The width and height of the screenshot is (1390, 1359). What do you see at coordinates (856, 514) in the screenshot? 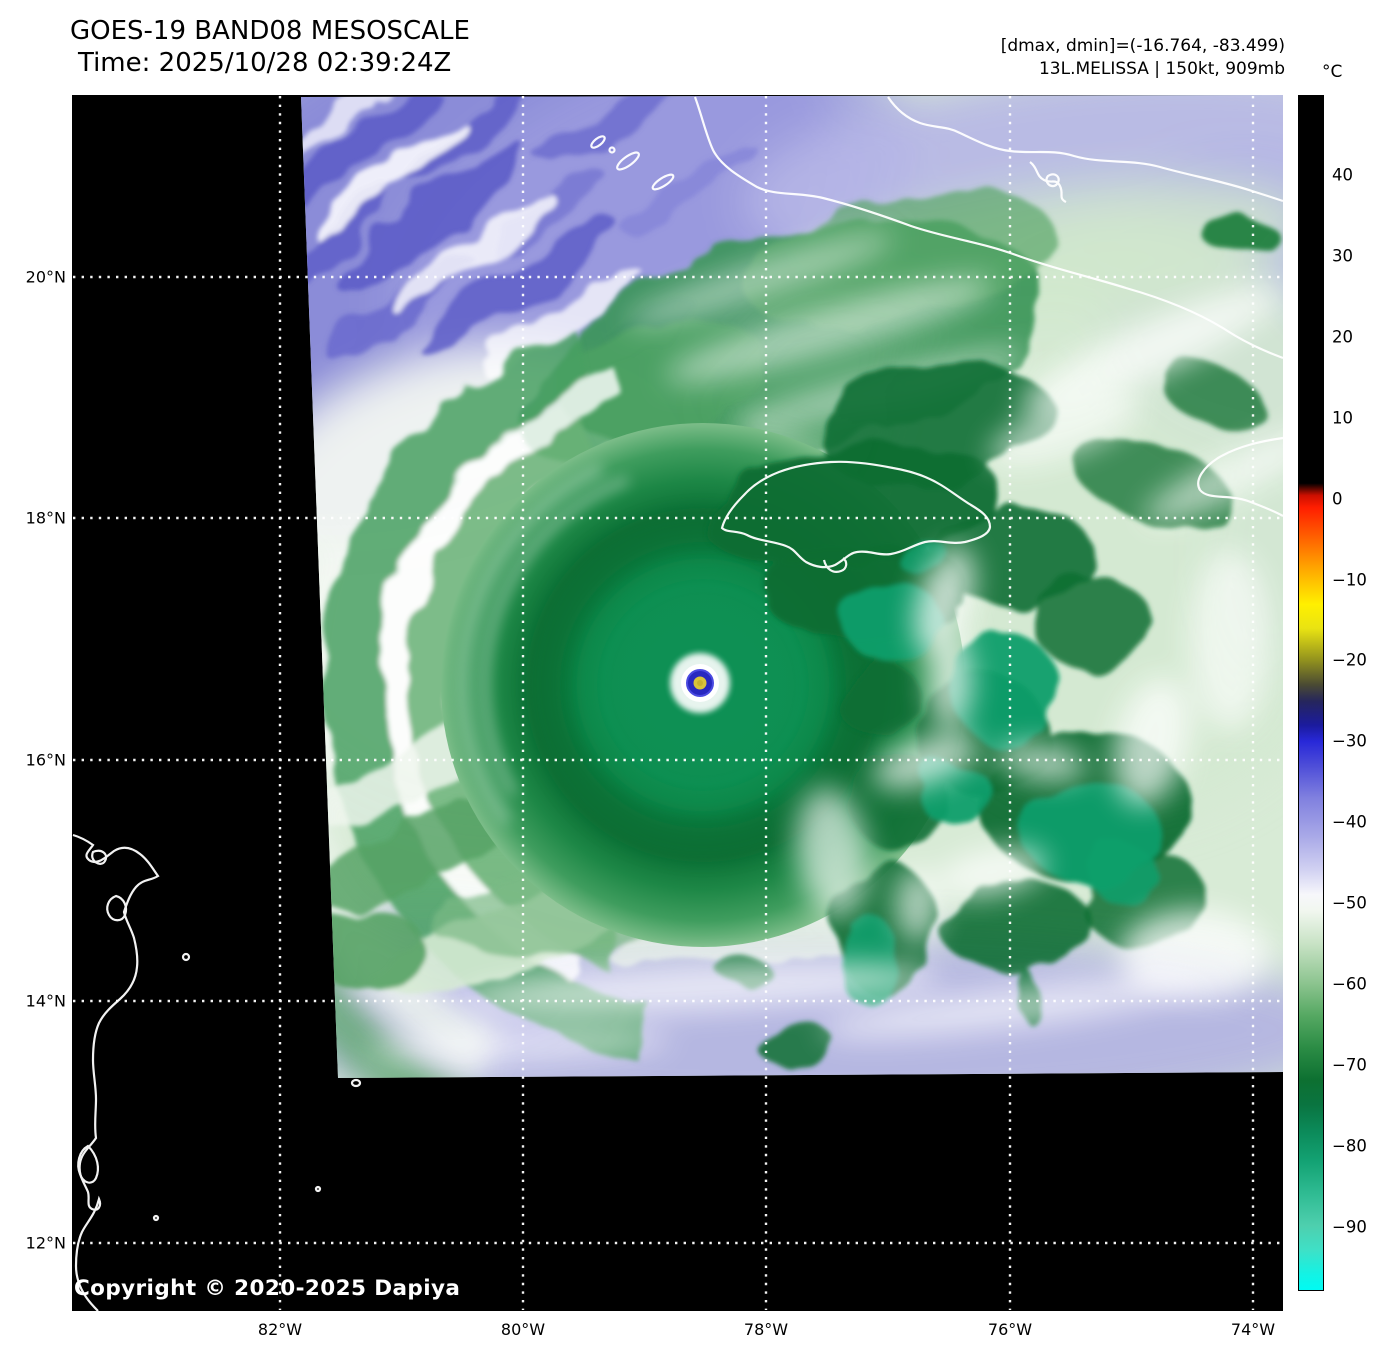
I see `coastline-jamaica` at bounding box center [856, 514].